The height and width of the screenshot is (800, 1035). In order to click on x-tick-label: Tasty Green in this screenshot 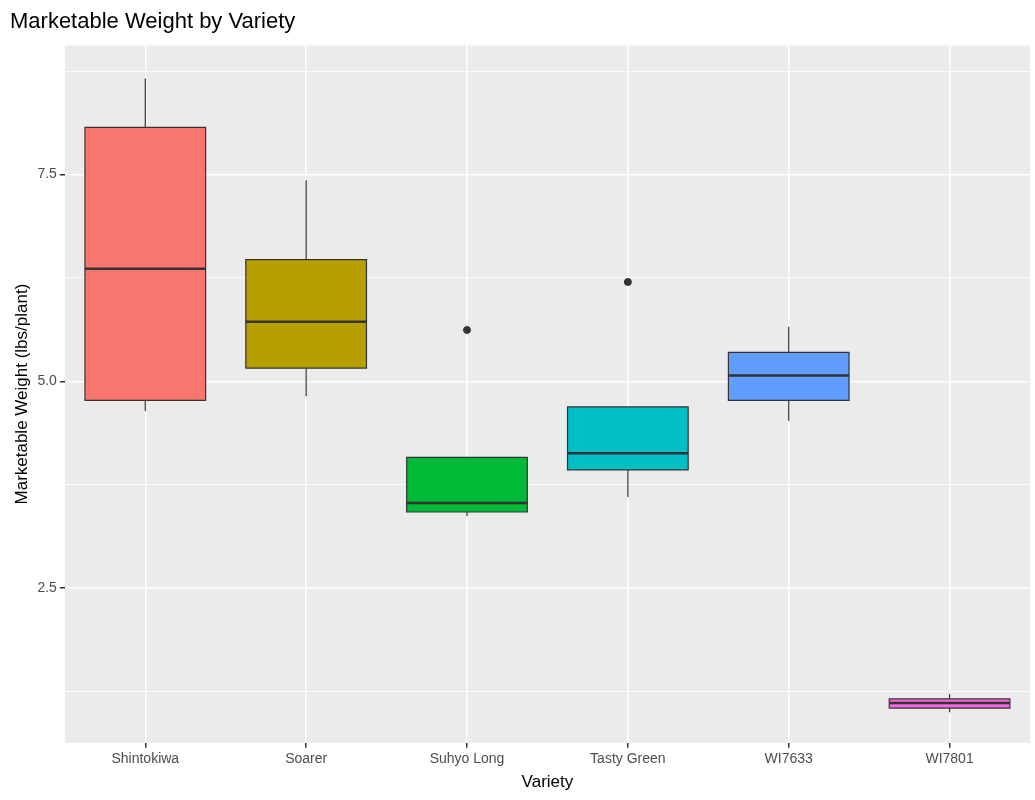, I will do `click(628, 758)`.